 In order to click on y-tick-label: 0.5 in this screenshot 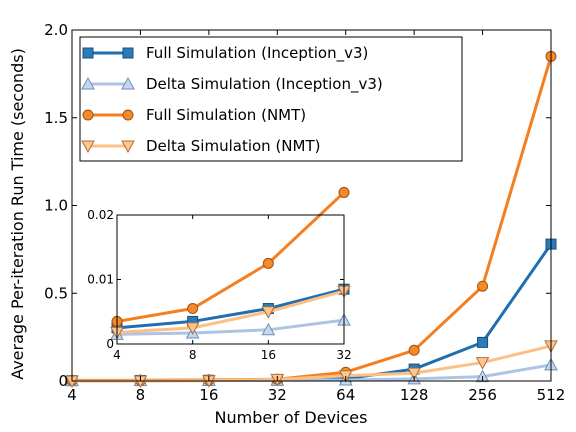, I will do `click(56, 293)`.